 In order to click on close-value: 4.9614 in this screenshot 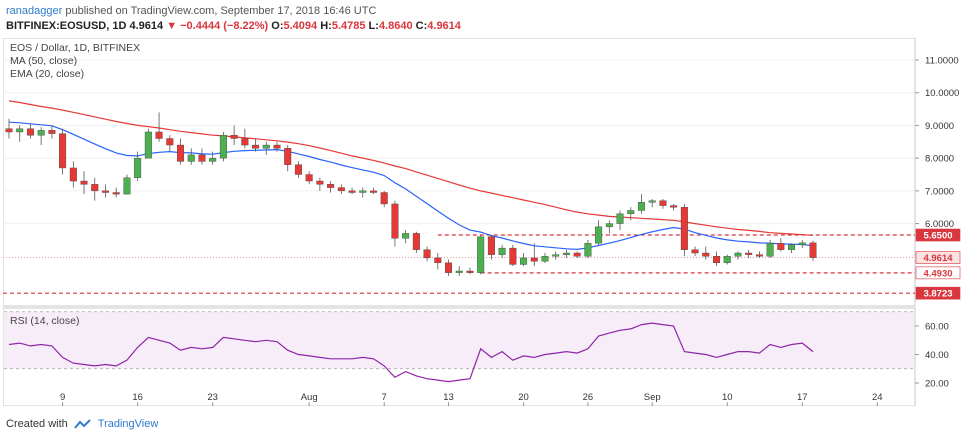, I will do `click(444, 26)`.